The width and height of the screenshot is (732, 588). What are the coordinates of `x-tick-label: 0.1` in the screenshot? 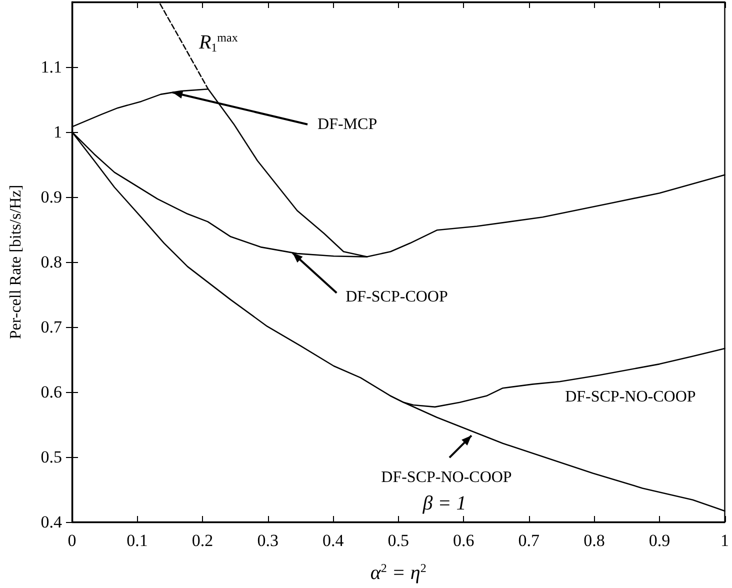 It's located at (137, 540).